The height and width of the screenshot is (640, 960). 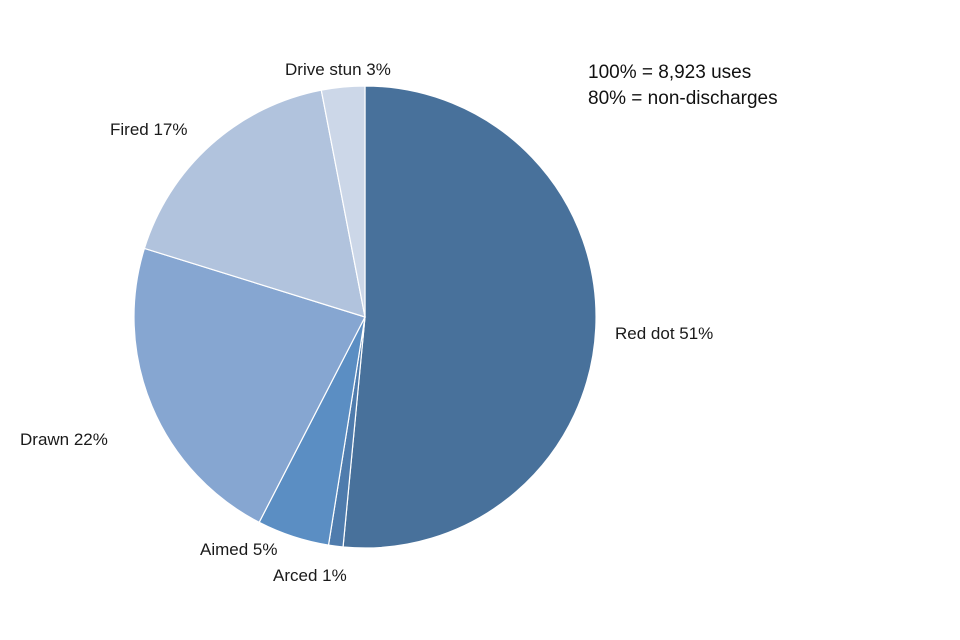 I want to click on slice-label-arced: Arced 1%, so click(x=310, y=575).